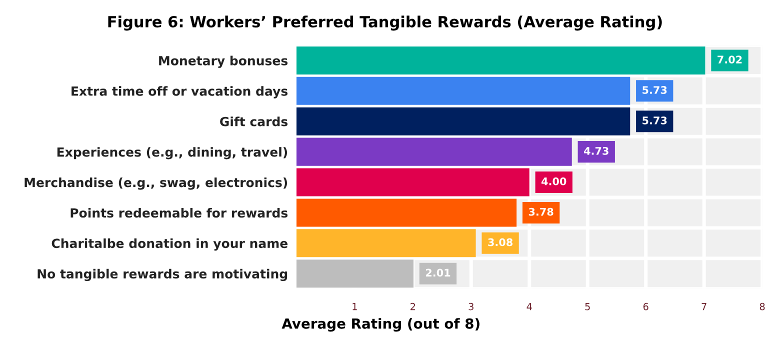 The width and height of the screenshot is (770, 348). Describe the element at coordinates (180, 92) in the screenshot. I see `y-tick-label: Extra time off or vacation days` at that location.